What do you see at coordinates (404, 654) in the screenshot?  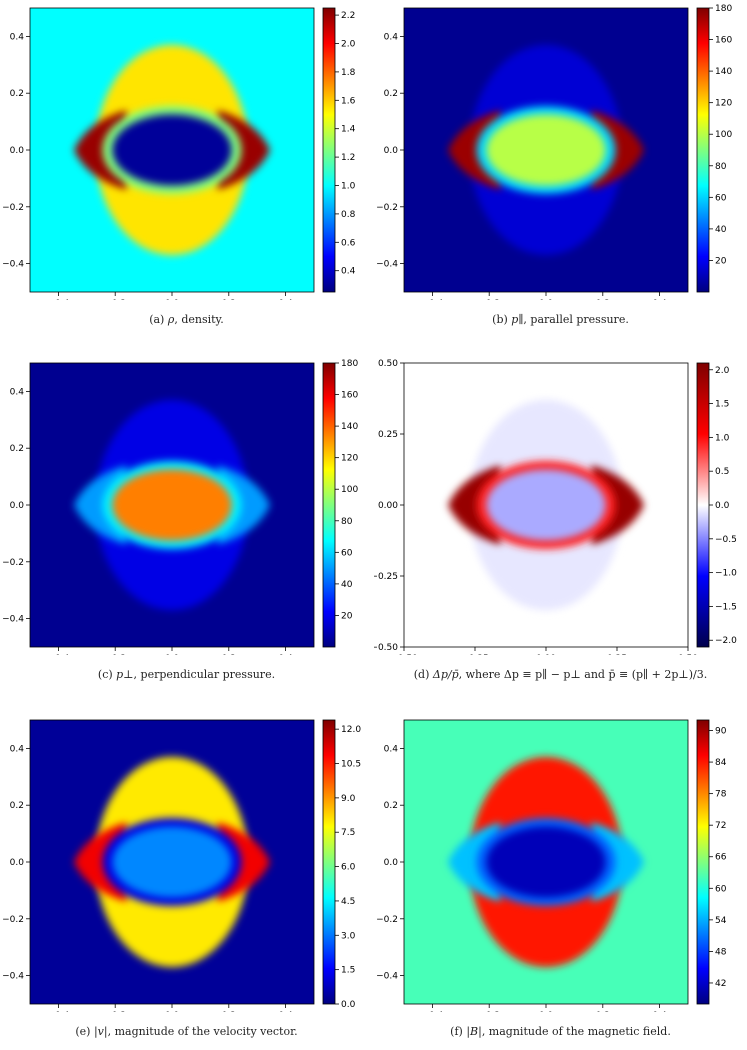 I see `x-tick-label: −0.50` at bounding box center [404, 654].